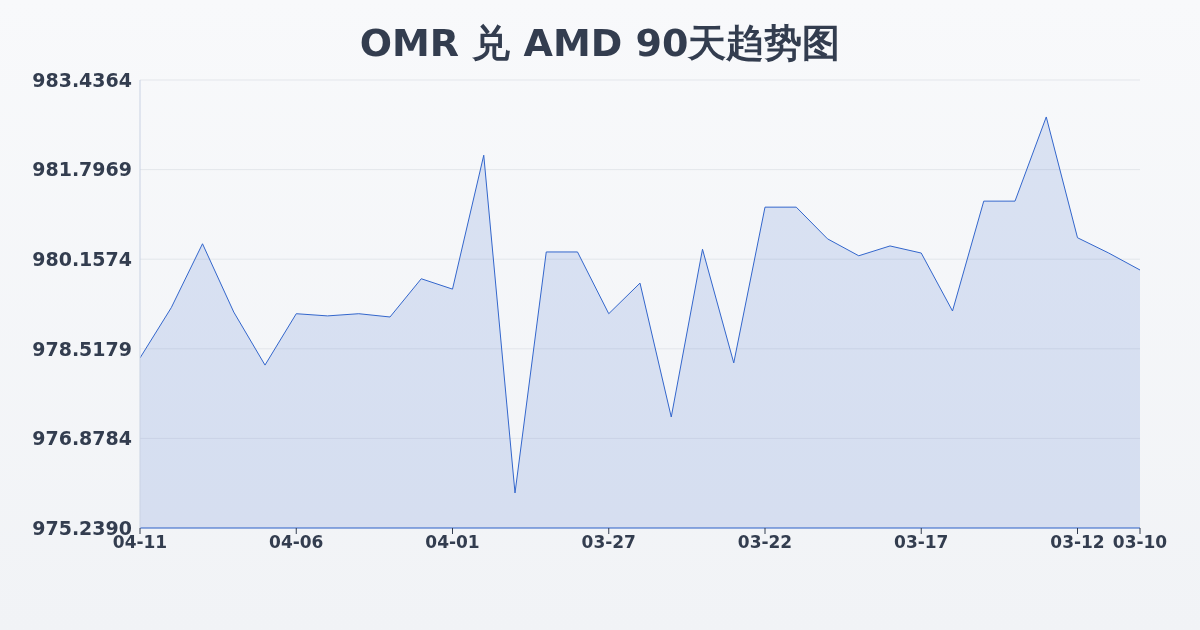 The height and width of the screenshot is (630, 1200). I want to click on x-tick-label: 03-27, so click(608, 542).